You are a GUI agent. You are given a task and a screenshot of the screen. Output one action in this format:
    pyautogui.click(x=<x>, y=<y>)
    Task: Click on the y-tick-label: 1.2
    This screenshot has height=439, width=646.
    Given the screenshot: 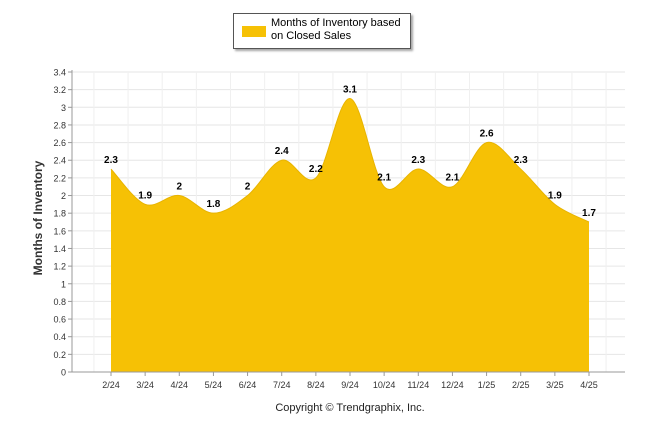 What is the action you would take?
    pyautogui.click(x=59, y=267)
    